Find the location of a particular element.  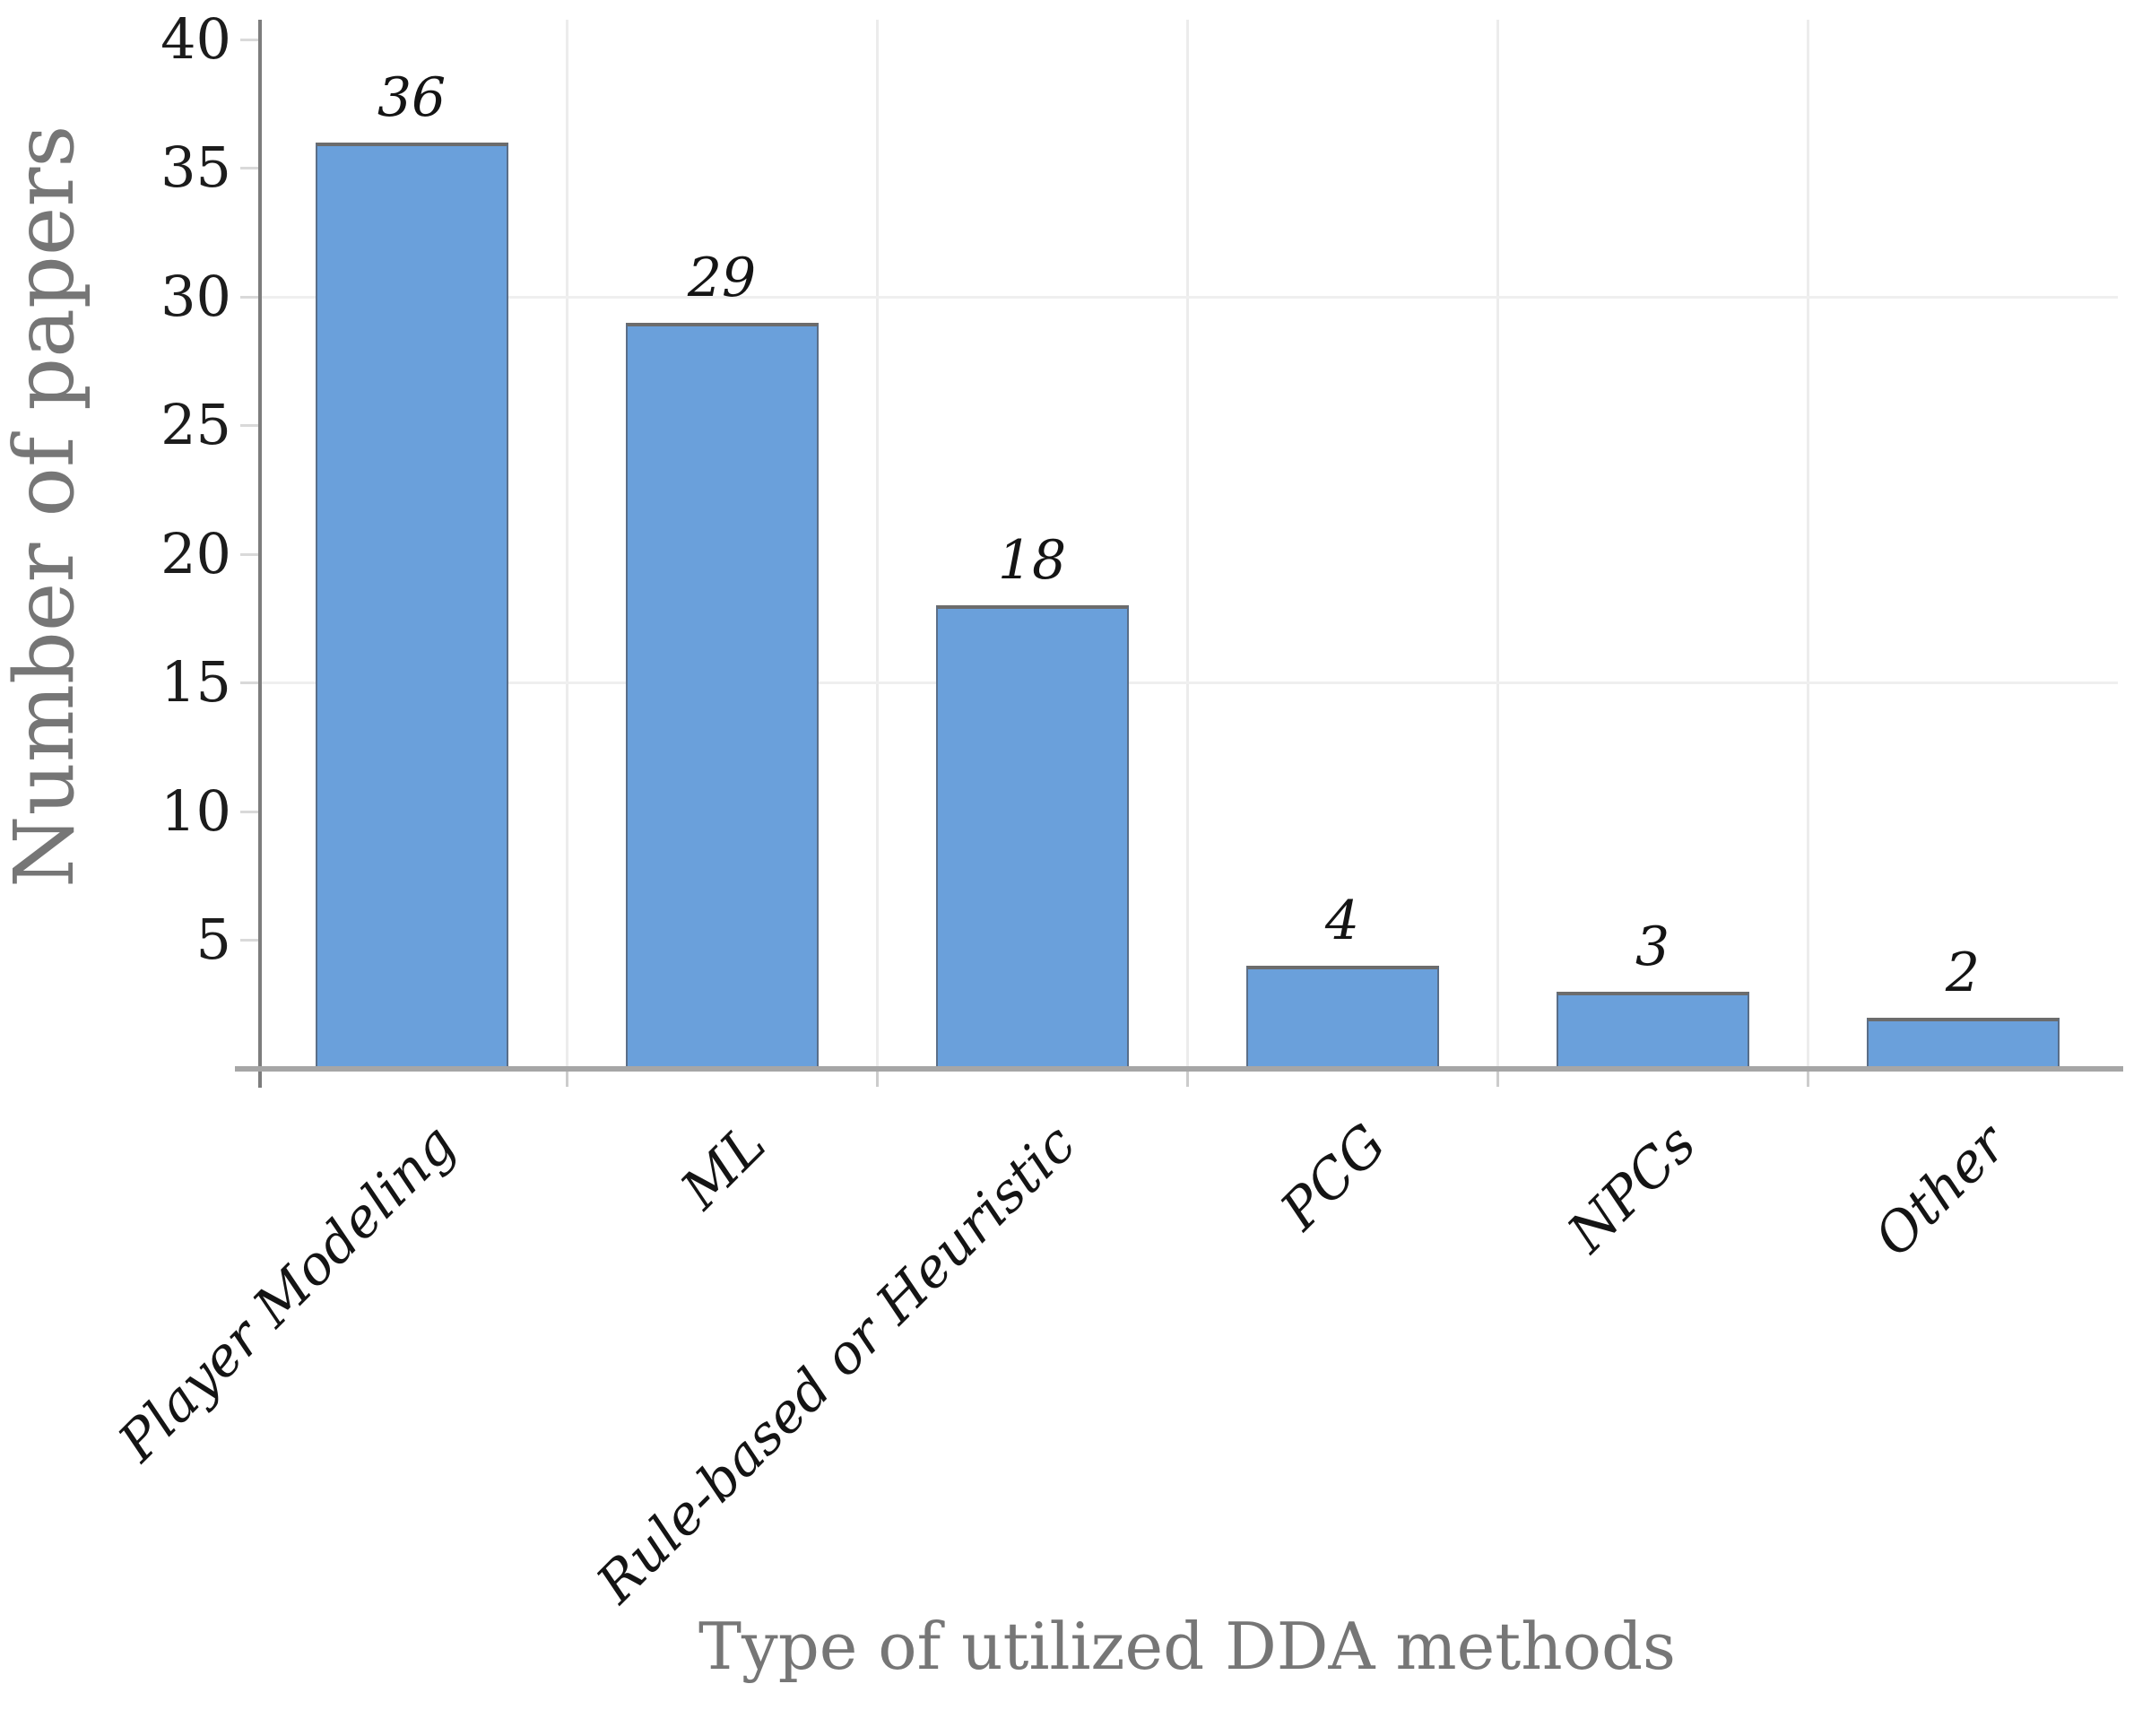

x-axis-line is located at coordinates (1179, 1069).